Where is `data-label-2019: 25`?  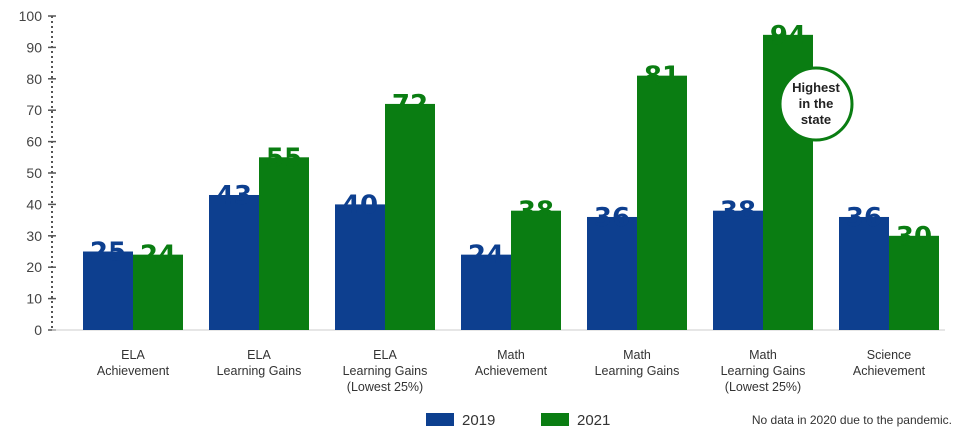
data-label-2019: 25 is located at coordinates (108, 253).